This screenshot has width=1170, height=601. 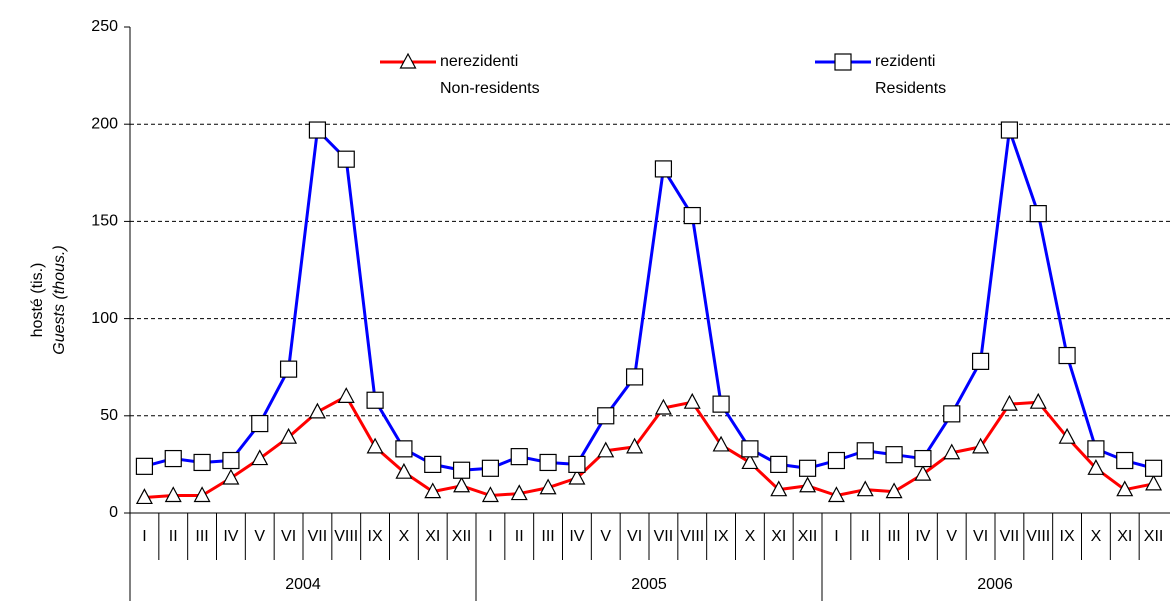 I want to click on y-axis-label: hosté (tis.), so click(x=37, y=300).